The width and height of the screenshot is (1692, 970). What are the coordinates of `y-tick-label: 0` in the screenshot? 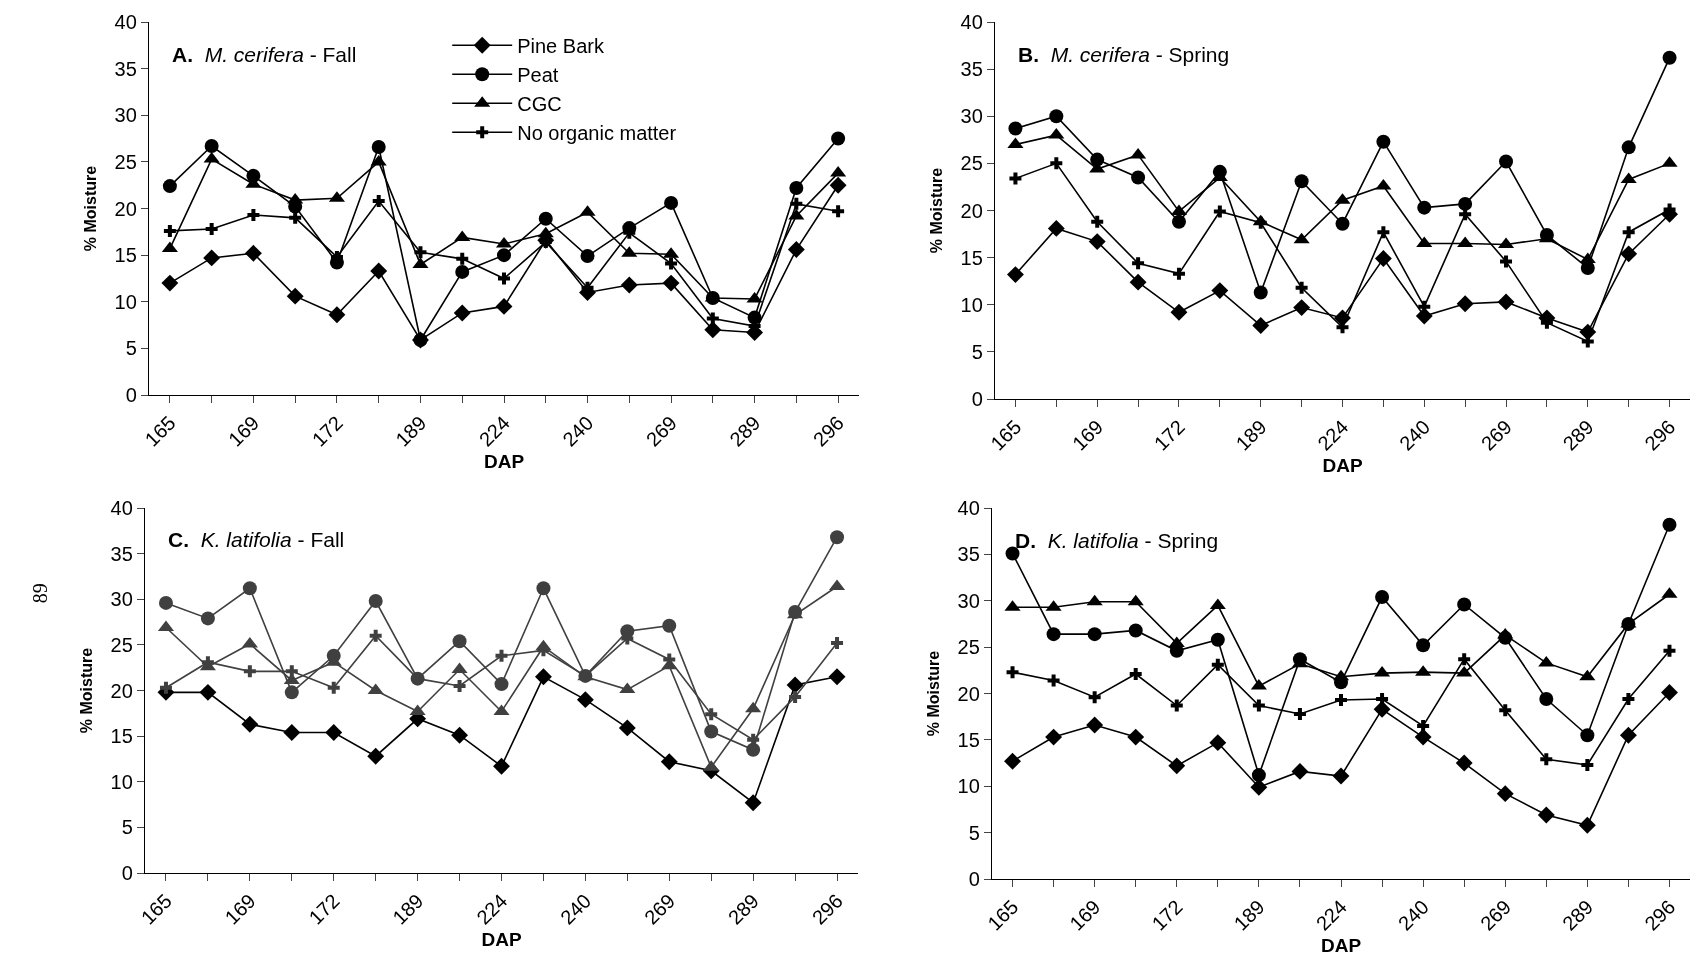 It's located at (127, 873).